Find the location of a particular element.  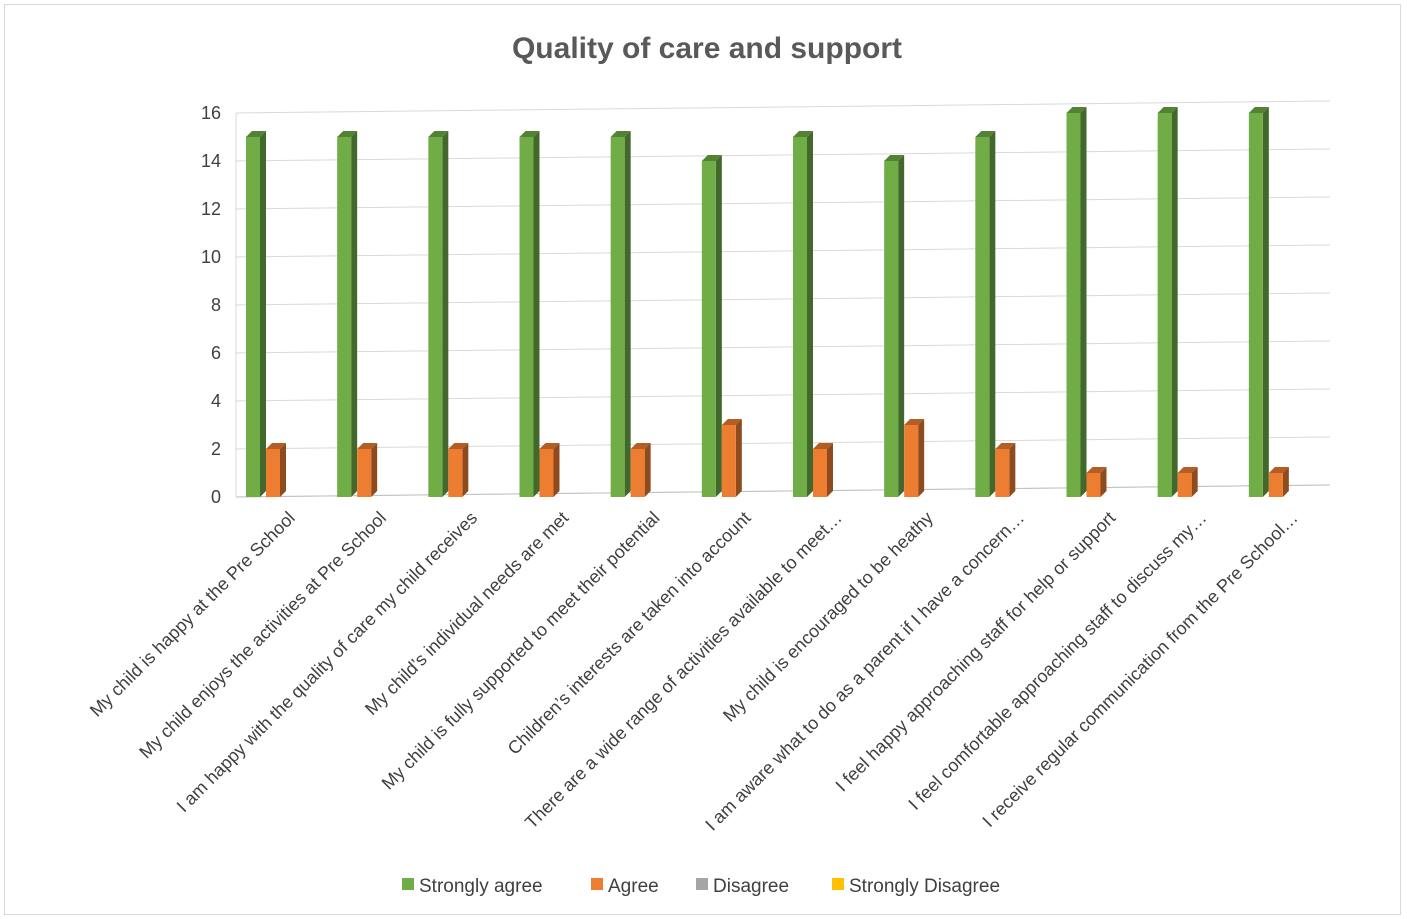

legend-item: Strongly Disagree is located at coordinates (916, 886).